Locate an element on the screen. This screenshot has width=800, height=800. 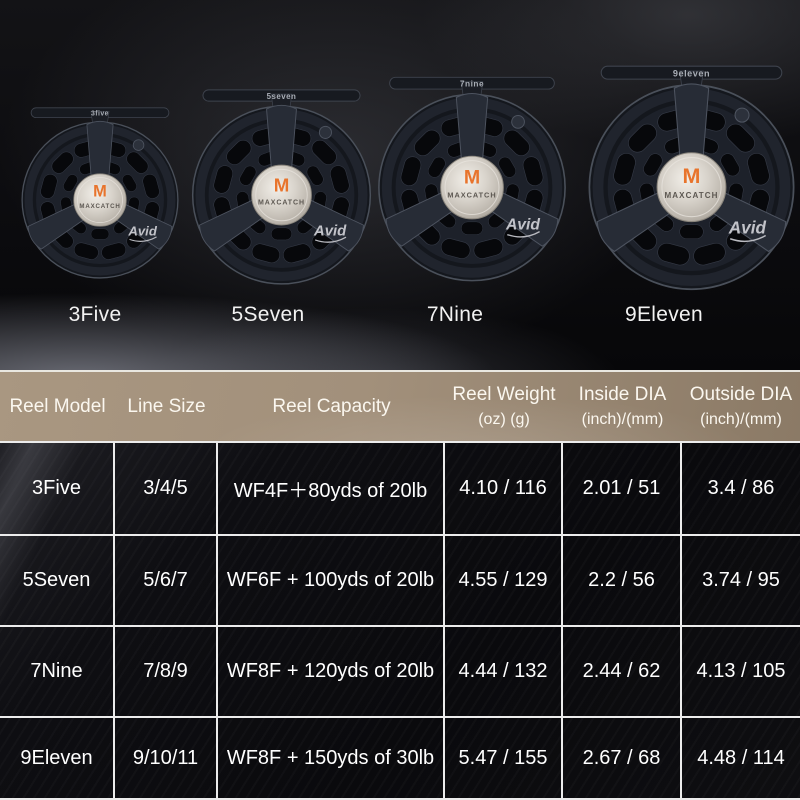
header-line2: (oz) (g) is located at coordinates (504, 419).